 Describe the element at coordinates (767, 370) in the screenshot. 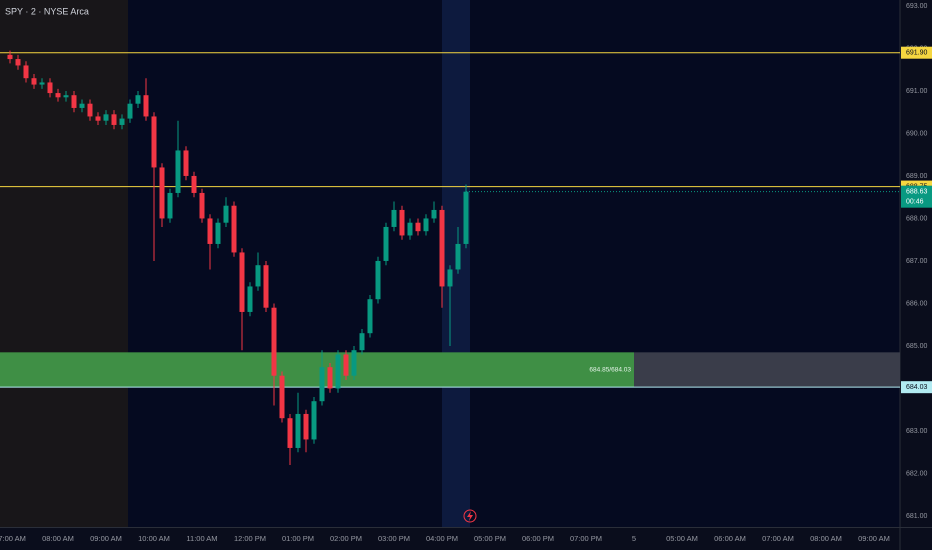

I see `zone-extension` at that location.